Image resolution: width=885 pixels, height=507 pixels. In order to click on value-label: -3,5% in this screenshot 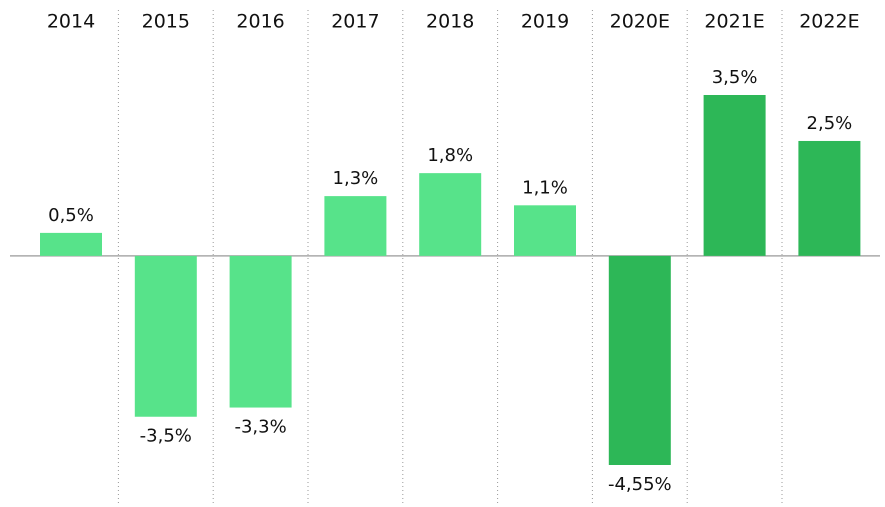, I will do `click(166, 436)`.